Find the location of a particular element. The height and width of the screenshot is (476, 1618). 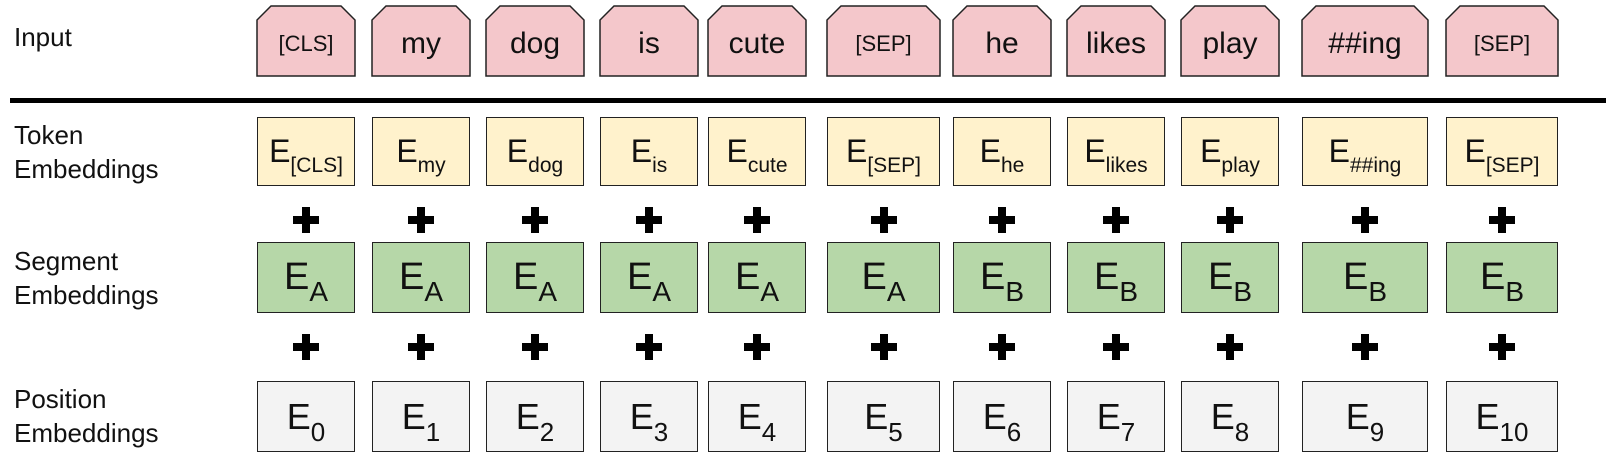

position-embedding-subscript-5: 5 is located at coordinates (895, 431).